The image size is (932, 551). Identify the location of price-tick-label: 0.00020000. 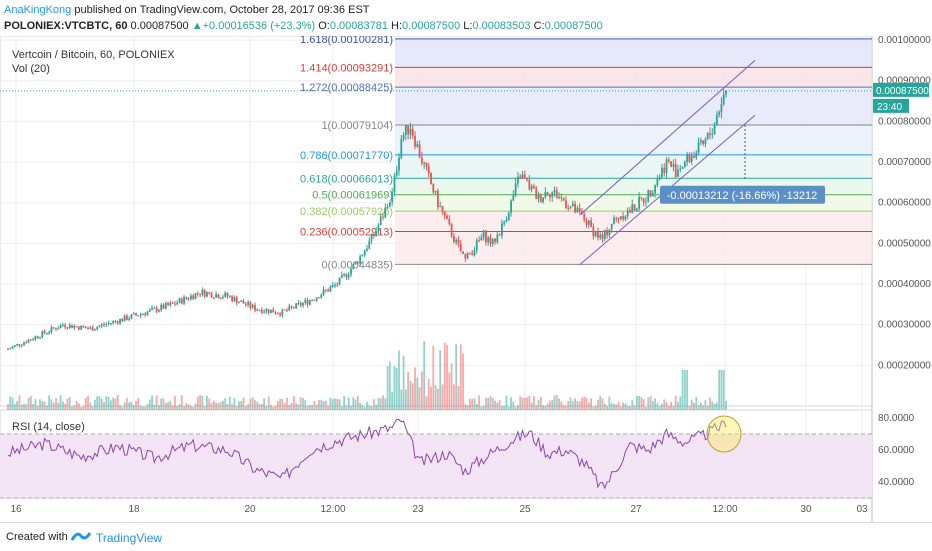
(904, 365).